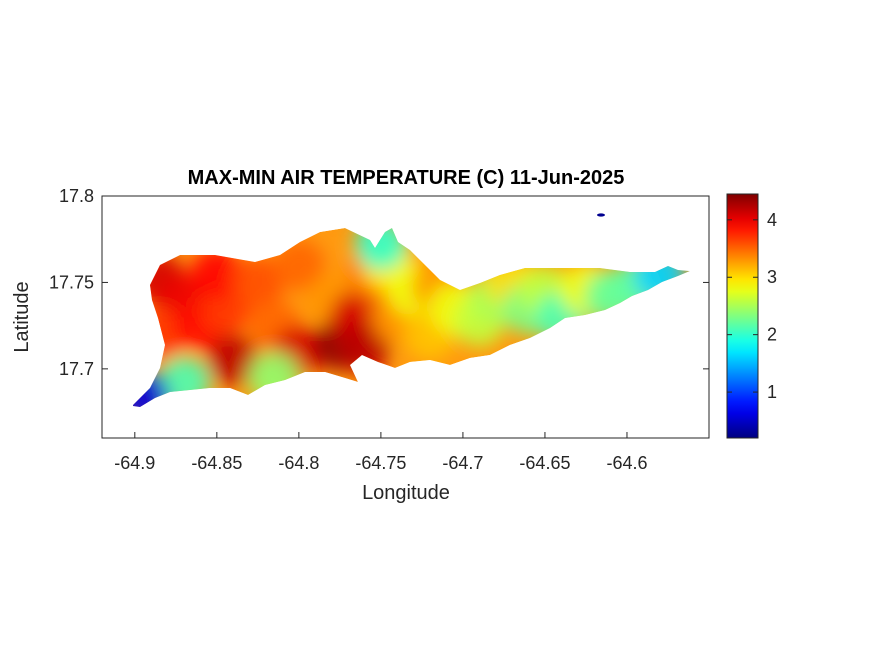  Describe the element at coordinates (406, 493) in the screenshot. I see `x-axis-label: Longitude` at that location.